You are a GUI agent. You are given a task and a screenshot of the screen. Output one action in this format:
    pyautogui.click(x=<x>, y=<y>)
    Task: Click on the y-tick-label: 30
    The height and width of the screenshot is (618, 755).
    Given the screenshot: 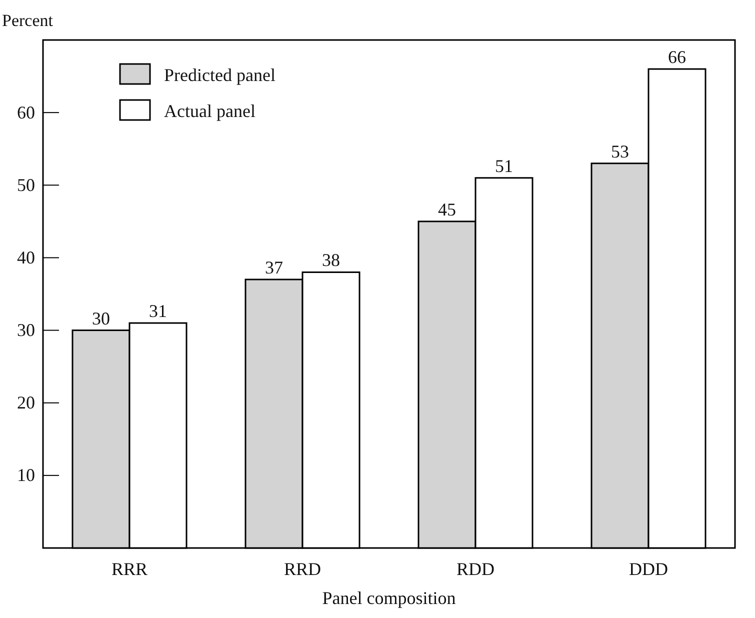 What is the action you would take?
    pyautogui.click(x=26, y=330)
    